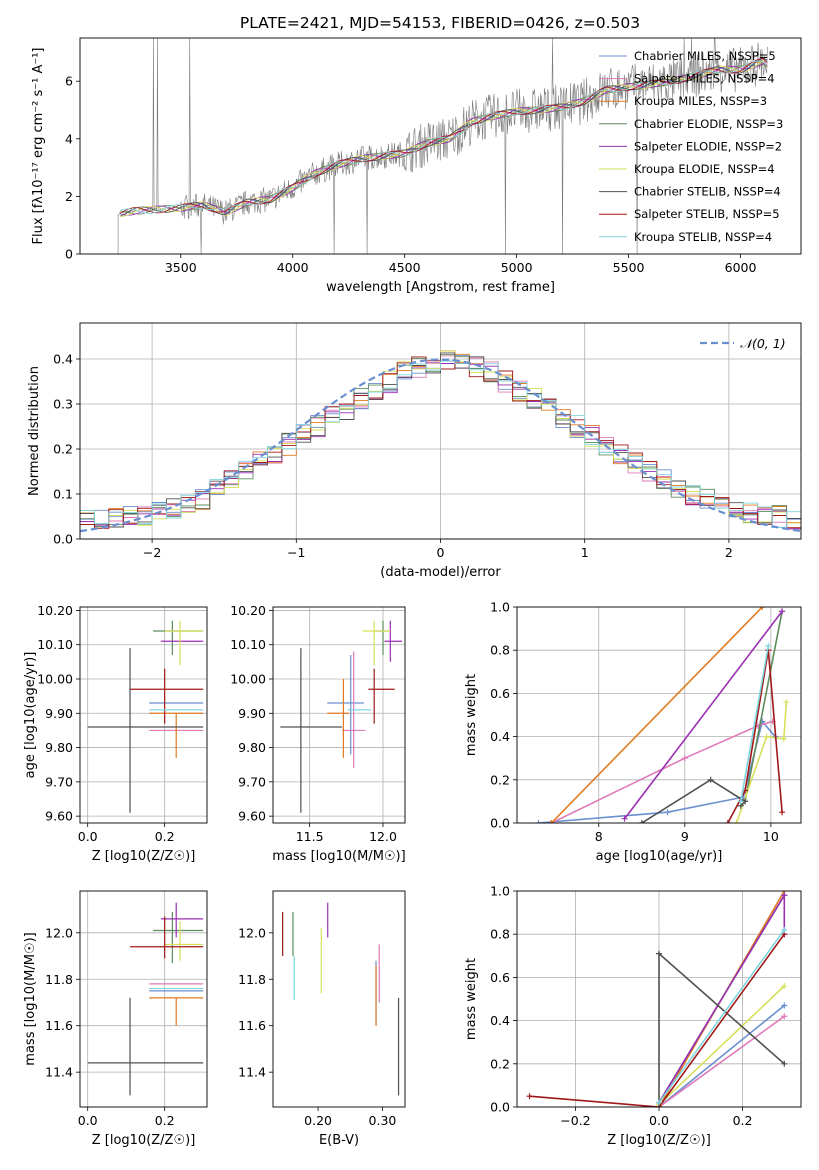 Image resolution: width=819 pixels, height=1170 pixels. Describe the element at coordinates (659, 856) in the screenshot. I see `x-axis-label: age [log10(age/yr)]` at that location.